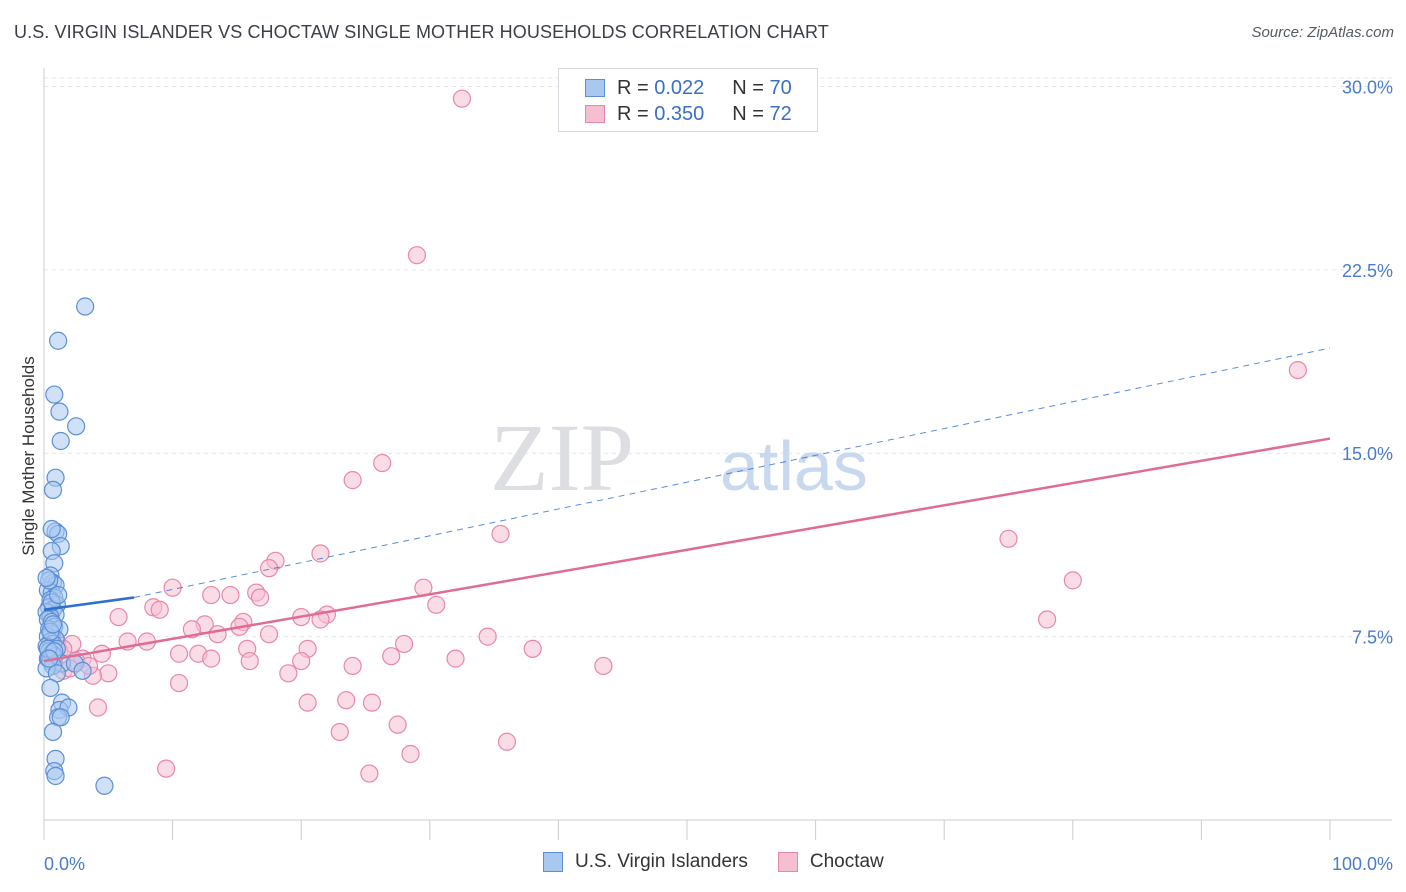 Image resolution: width=1406 pixels, height=892 pixels. I want to click on series-legend: U.S. Virgin Islanders Choctaw, so click(728, 862).